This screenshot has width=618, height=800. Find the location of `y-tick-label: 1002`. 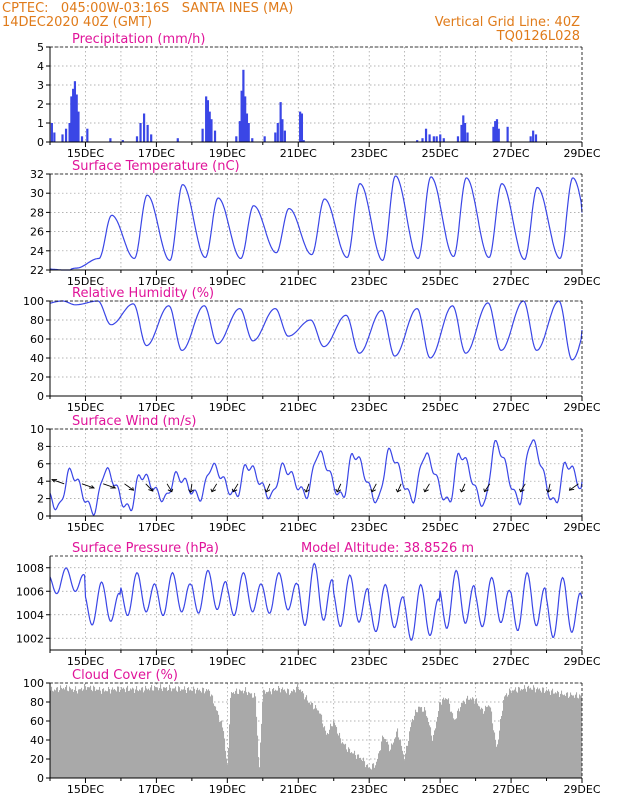

y-tick-label: 1002 is located at coordinates (30, 638).